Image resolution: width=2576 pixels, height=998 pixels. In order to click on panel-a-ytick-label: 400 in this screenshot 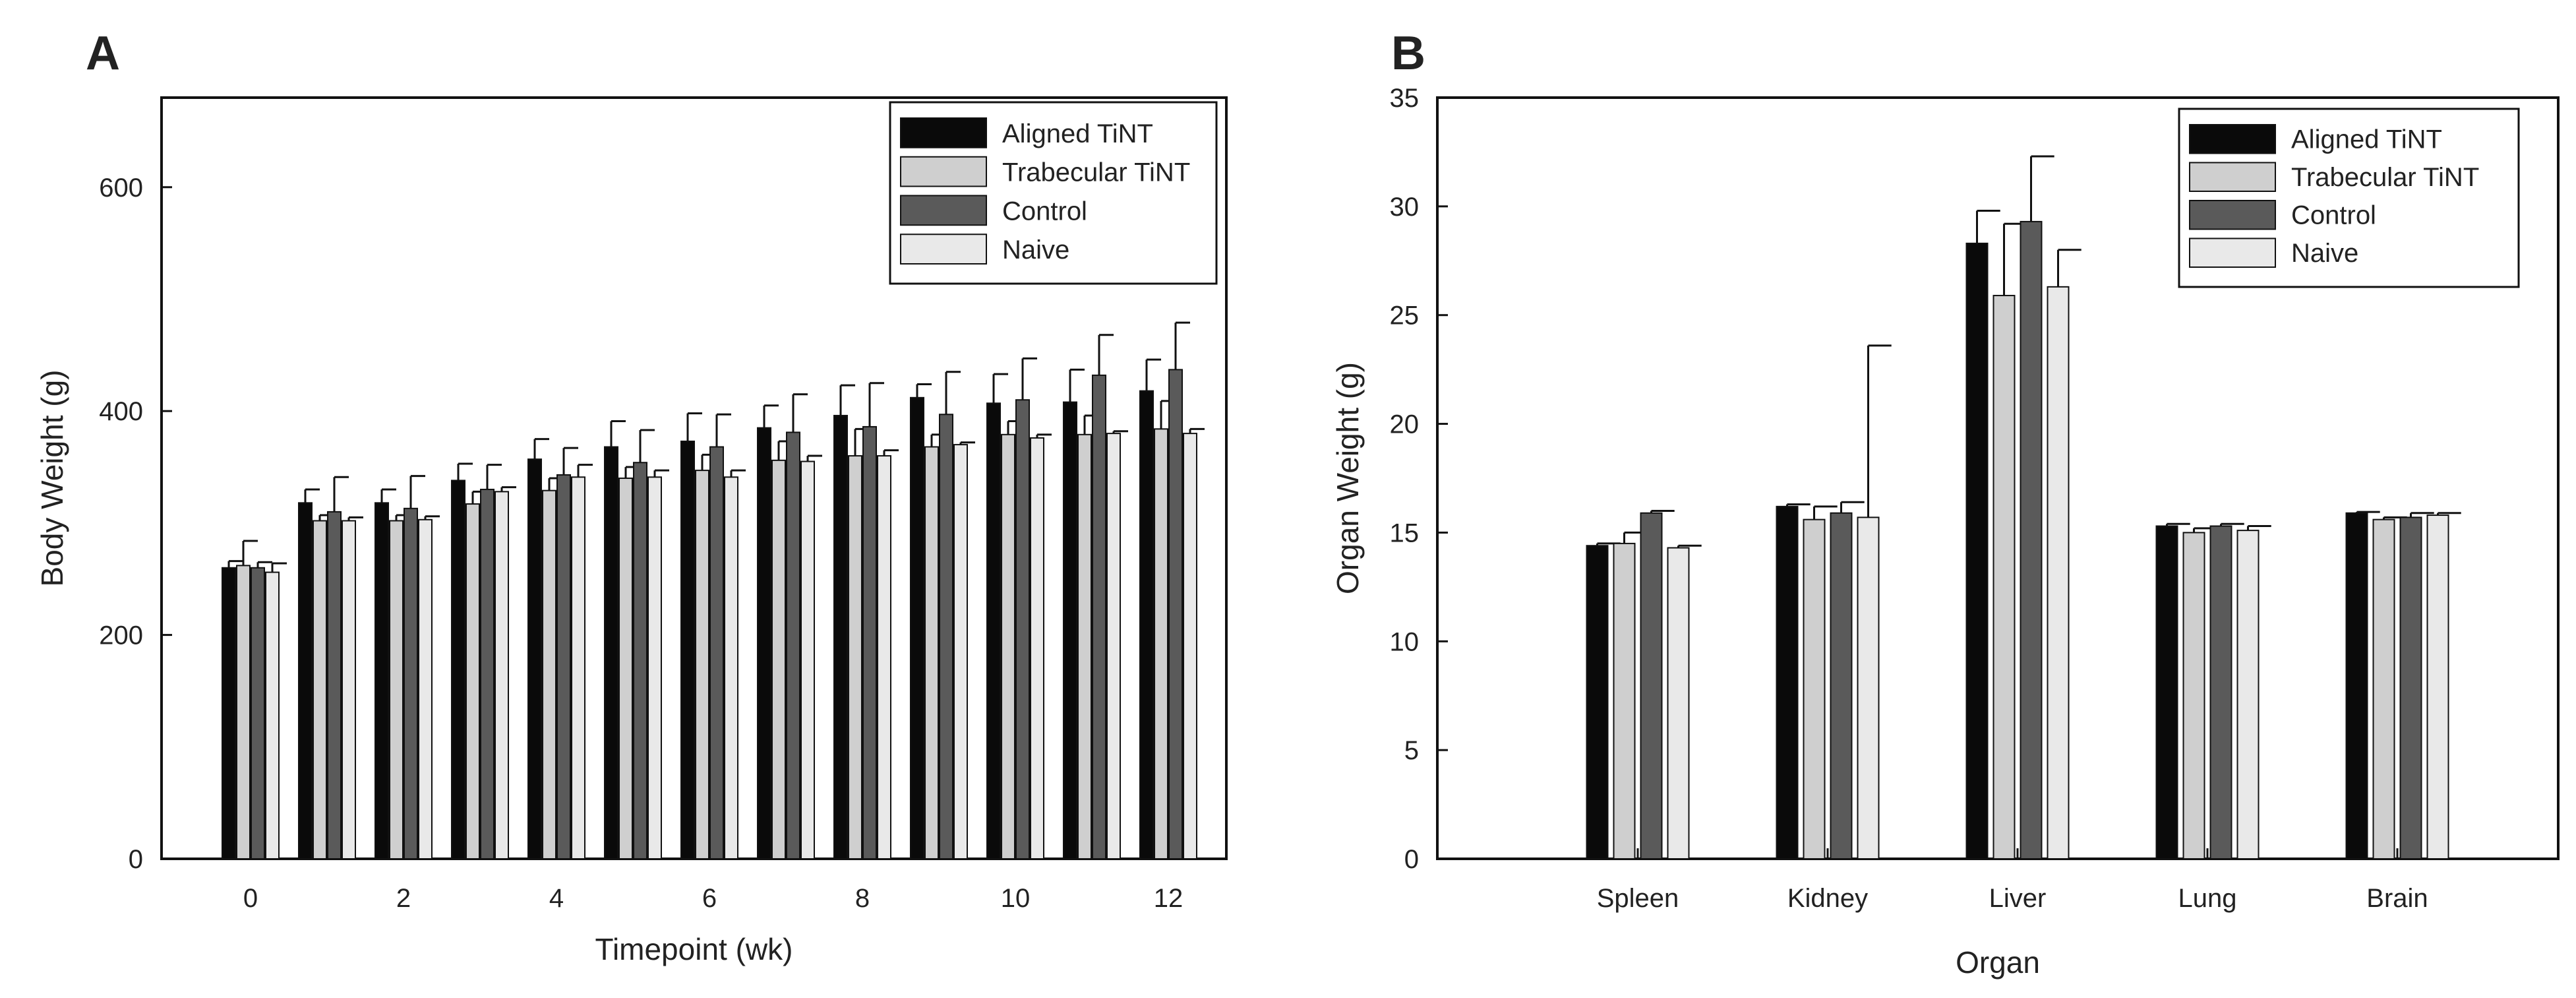, I will do `click(121, 411)`.